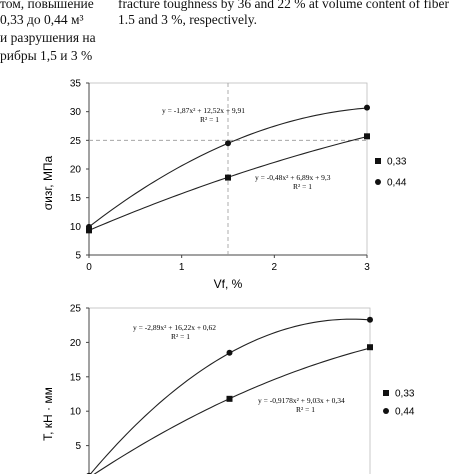  What do you see at coordinates (301, 400) in the screenshot?
I see `c2-series-1-equation: y = -0,9178x² + 9,03x + 0,34` at bounding box center [301, 400].